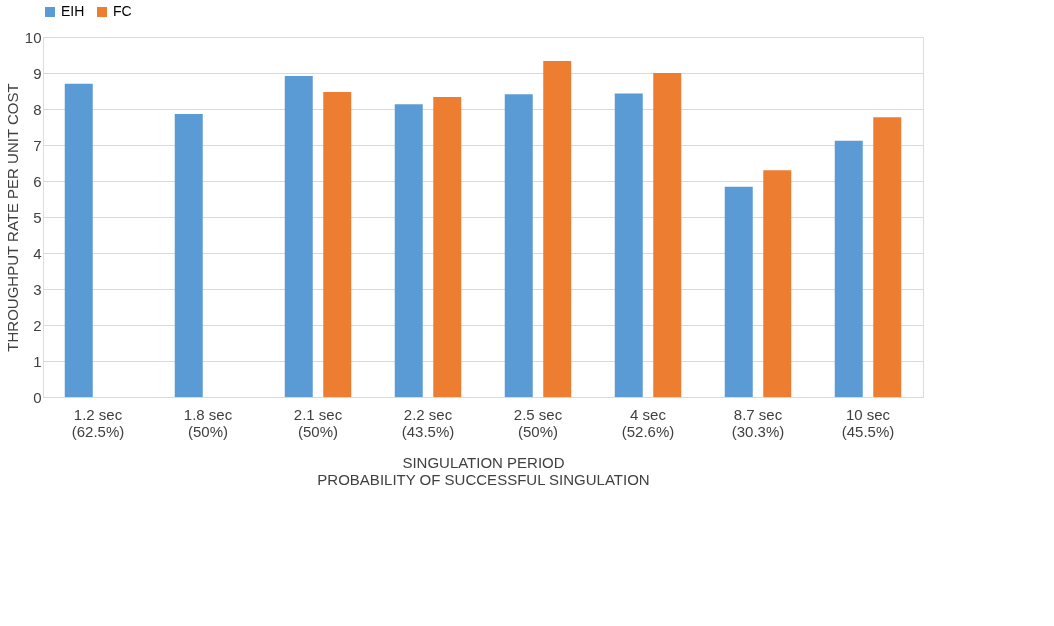 This screenshot has width=1054, height=626. What do you see at coordinates (37, 397) in the screenshot?
I see `y-tick-label: 0` at bounding box center [37, 397].